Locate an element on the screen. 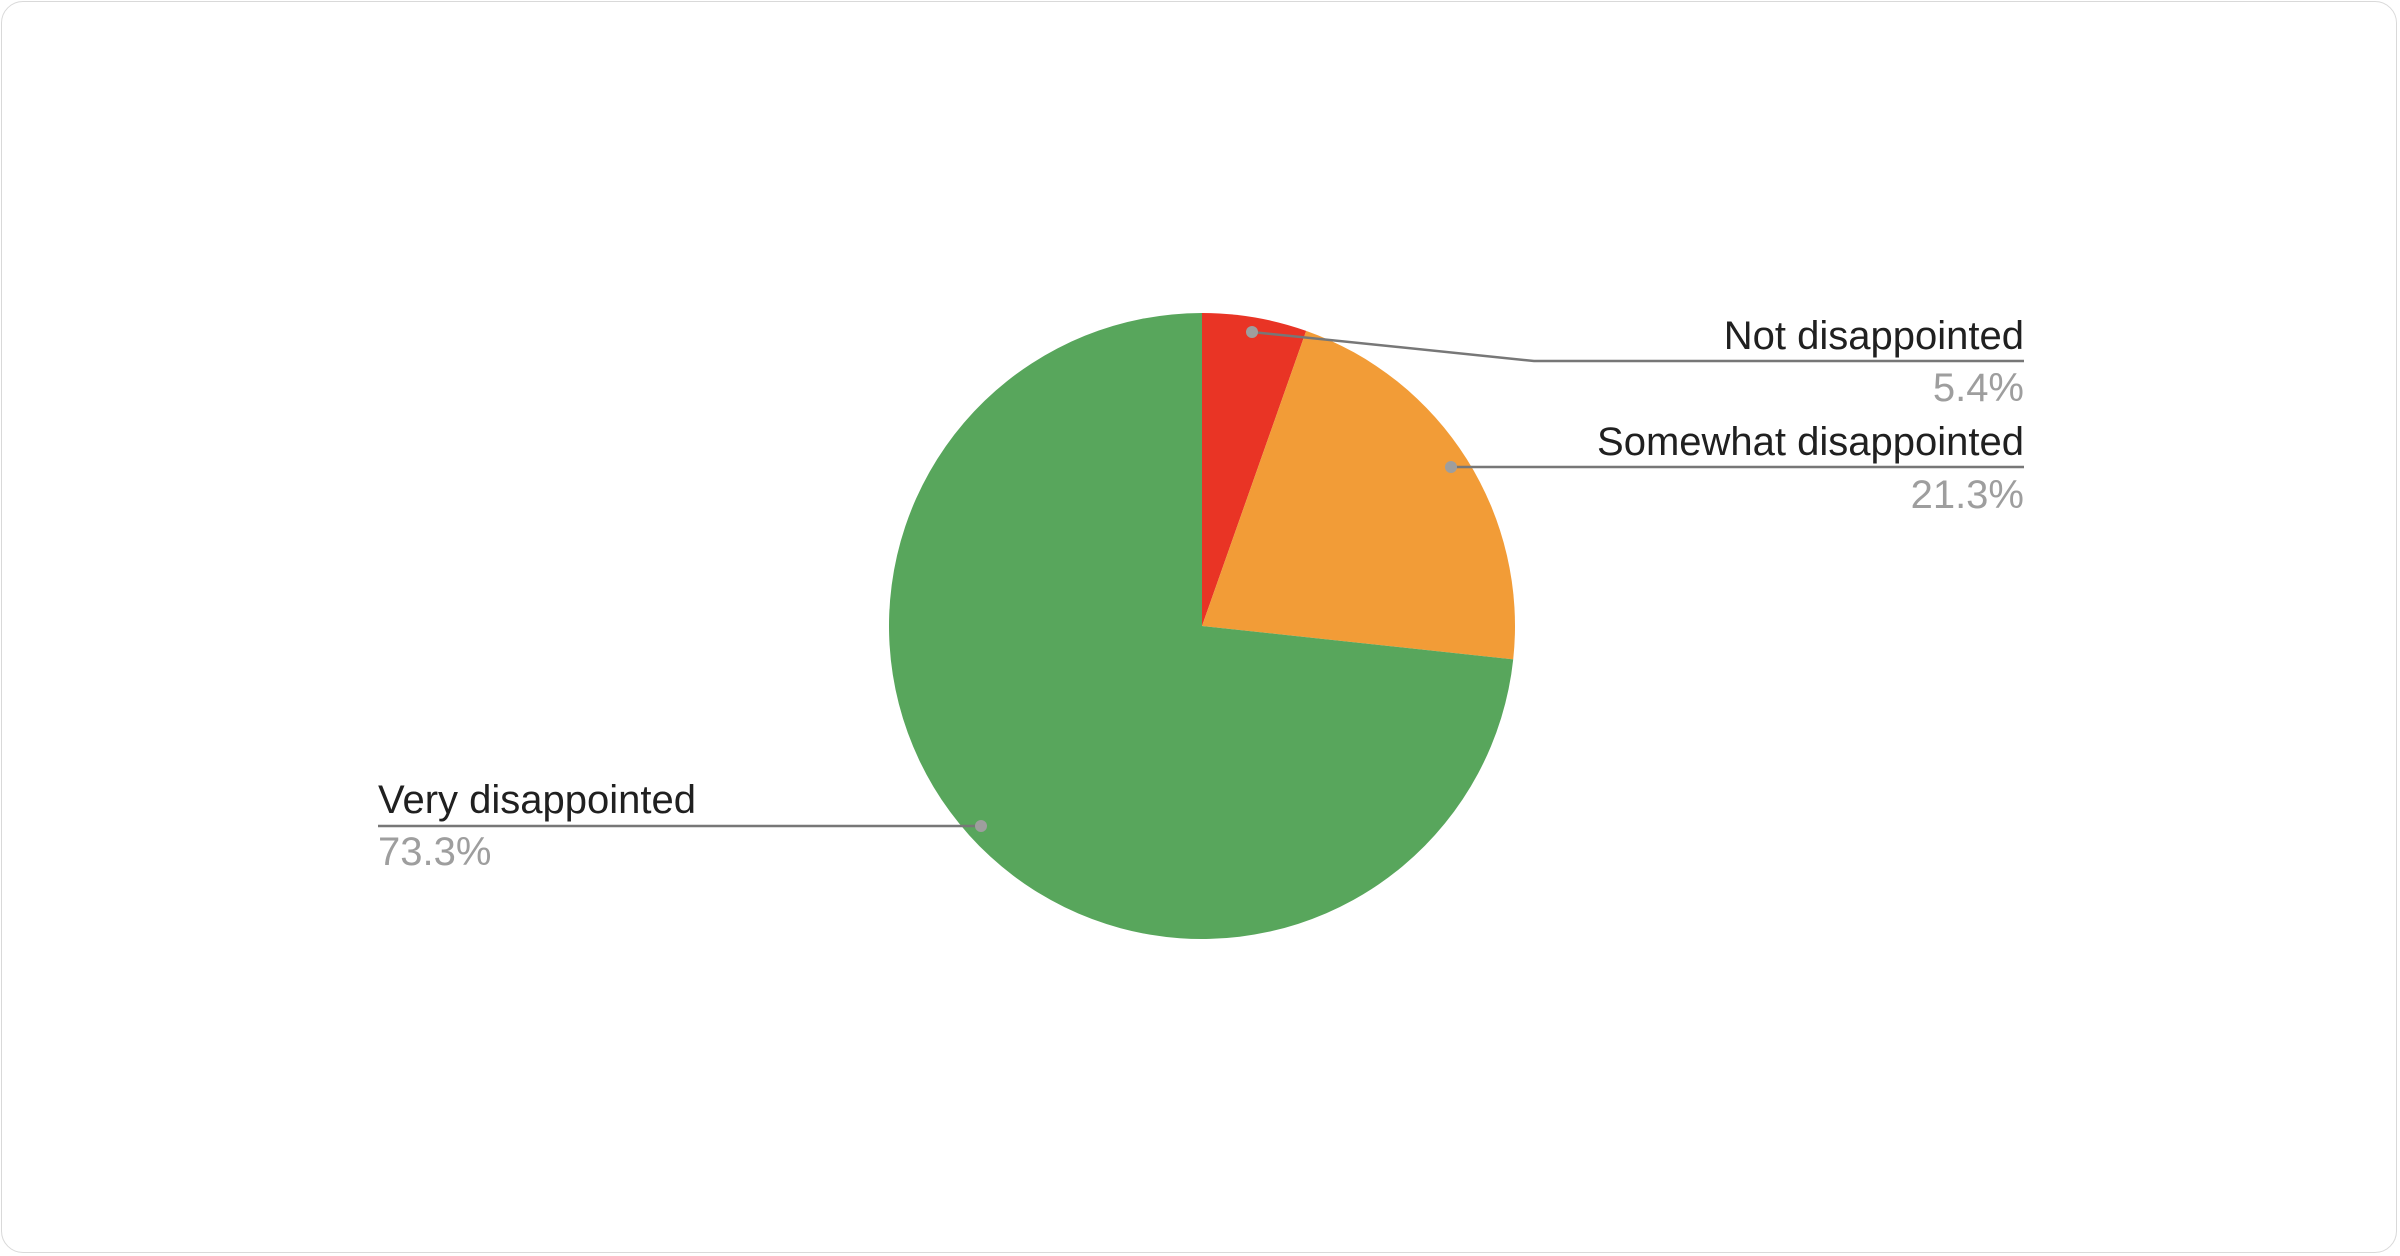  slice-value-label-1: 5.4% is located at coordinates (1978, 388).